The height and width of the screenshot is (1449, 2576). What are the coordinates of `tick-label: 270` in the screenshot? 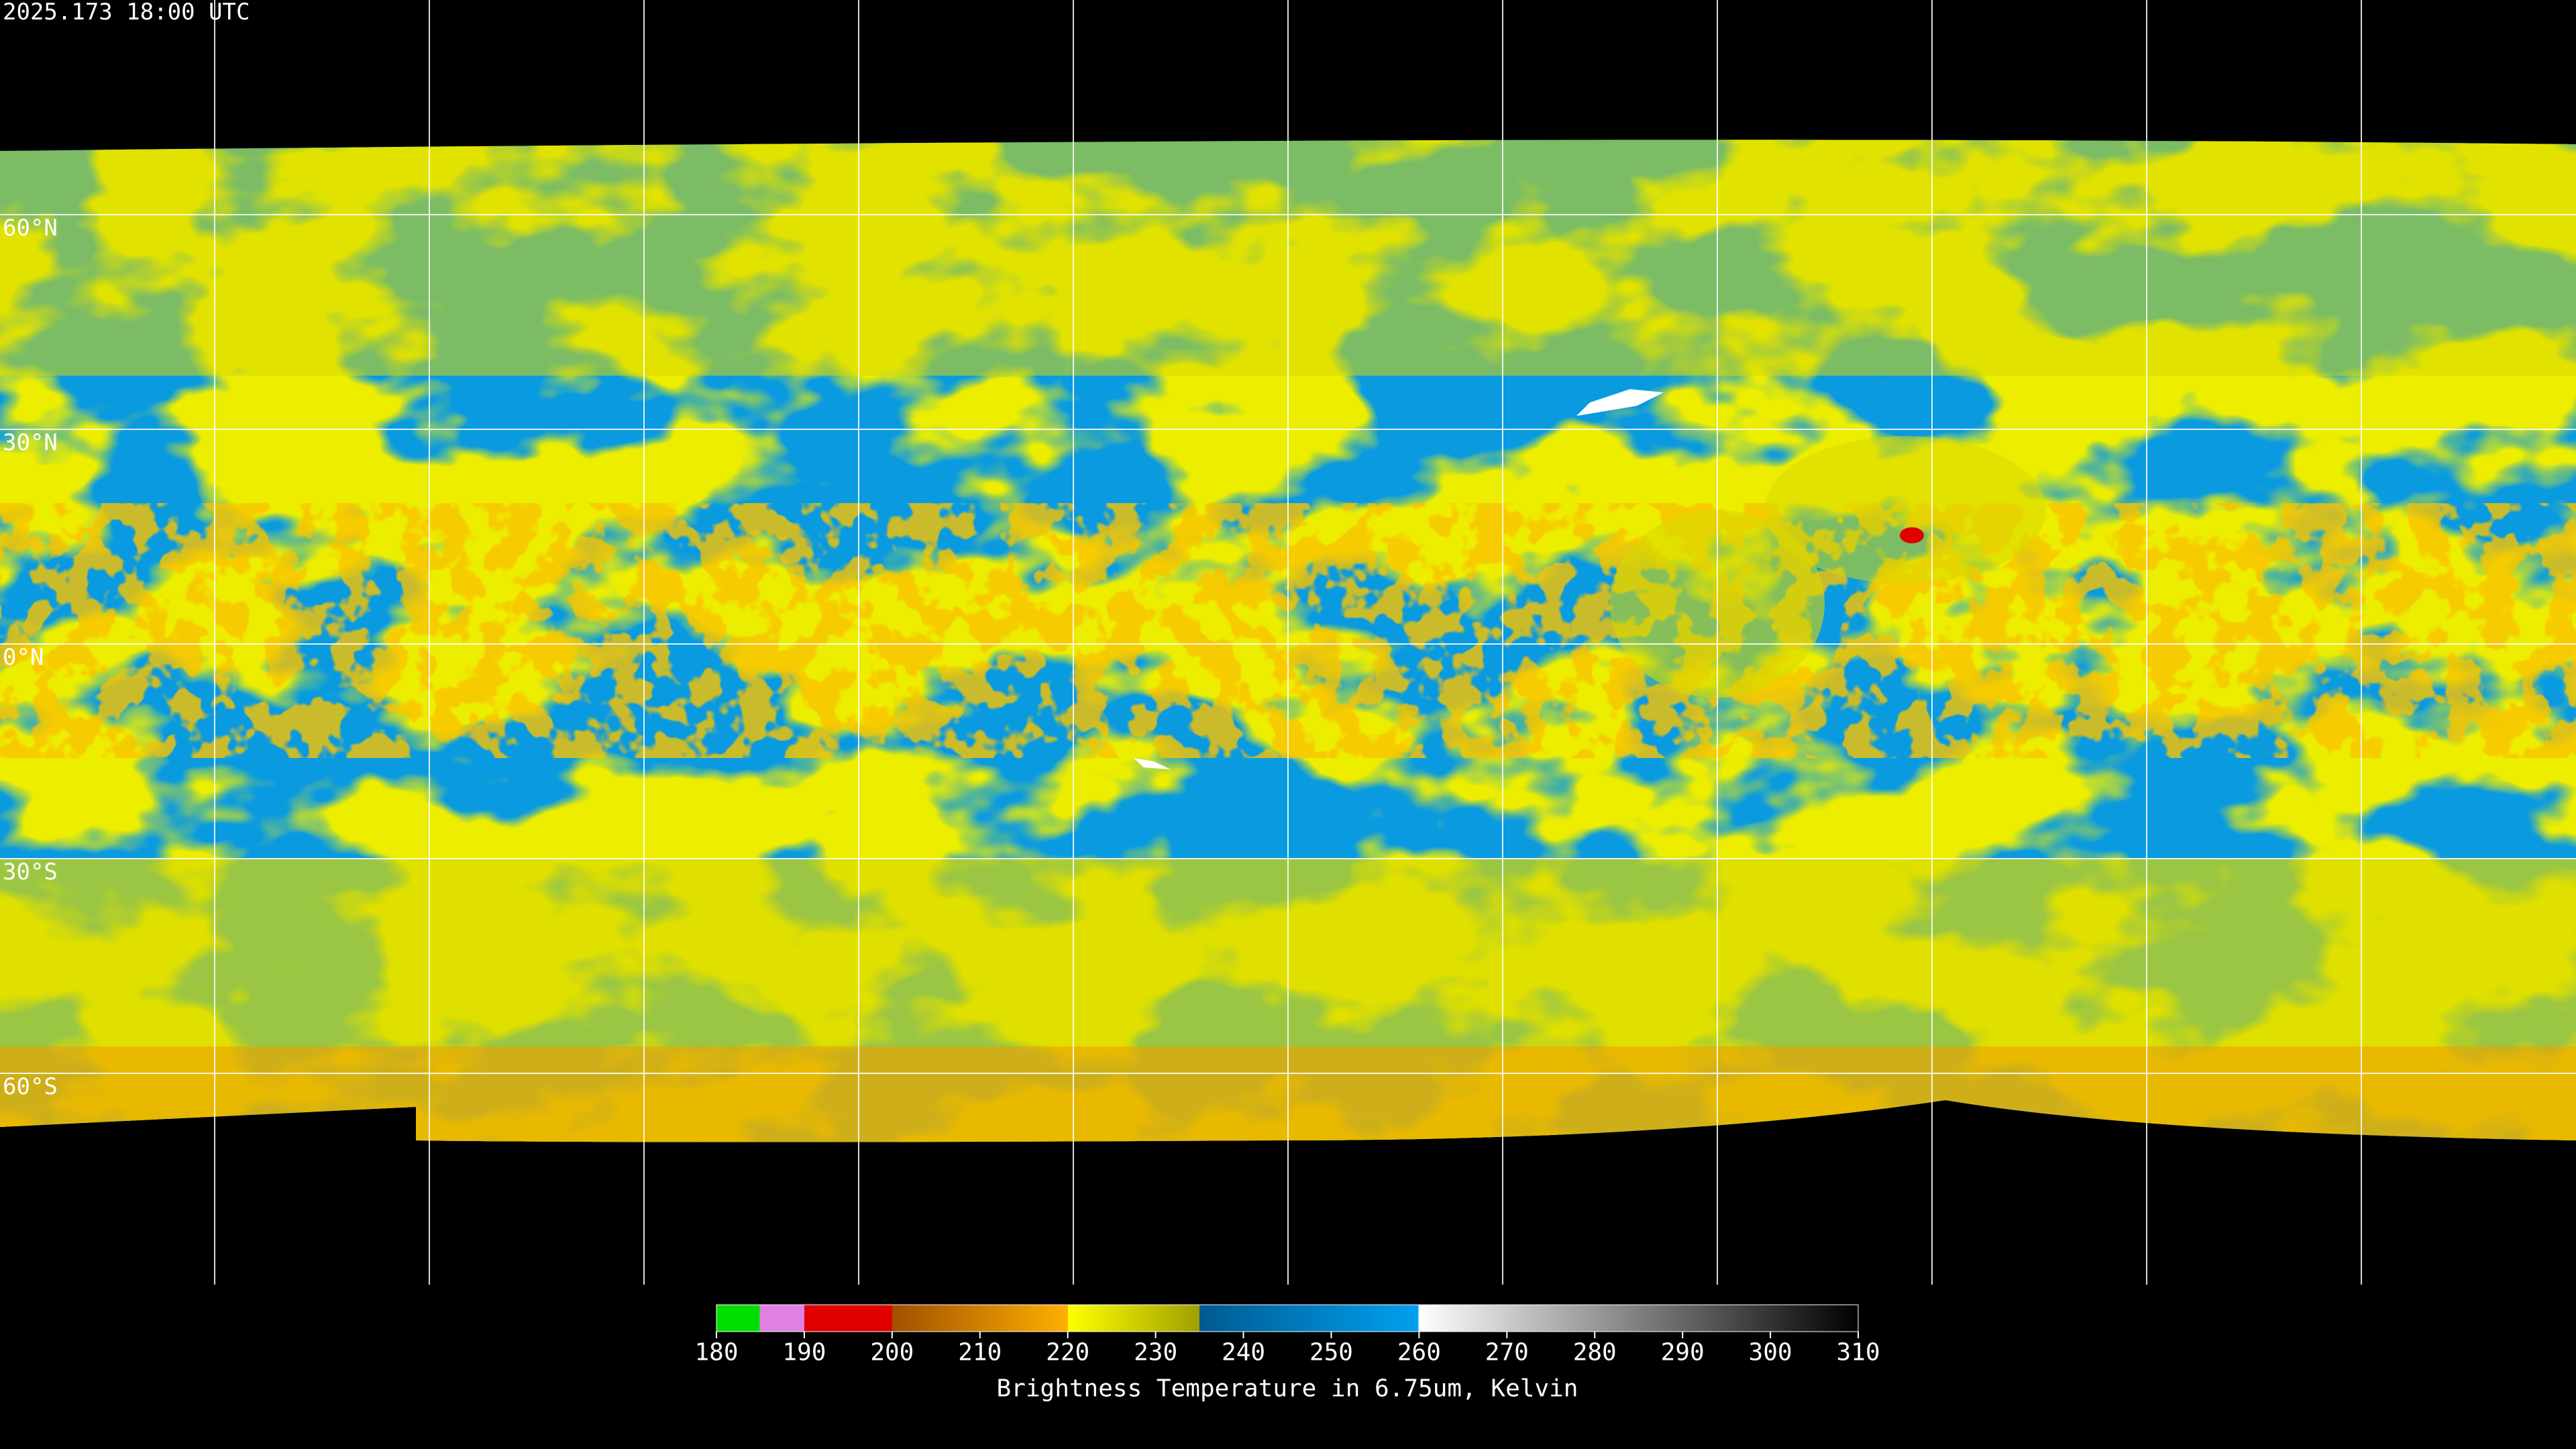 It's located at (1507, 1352).